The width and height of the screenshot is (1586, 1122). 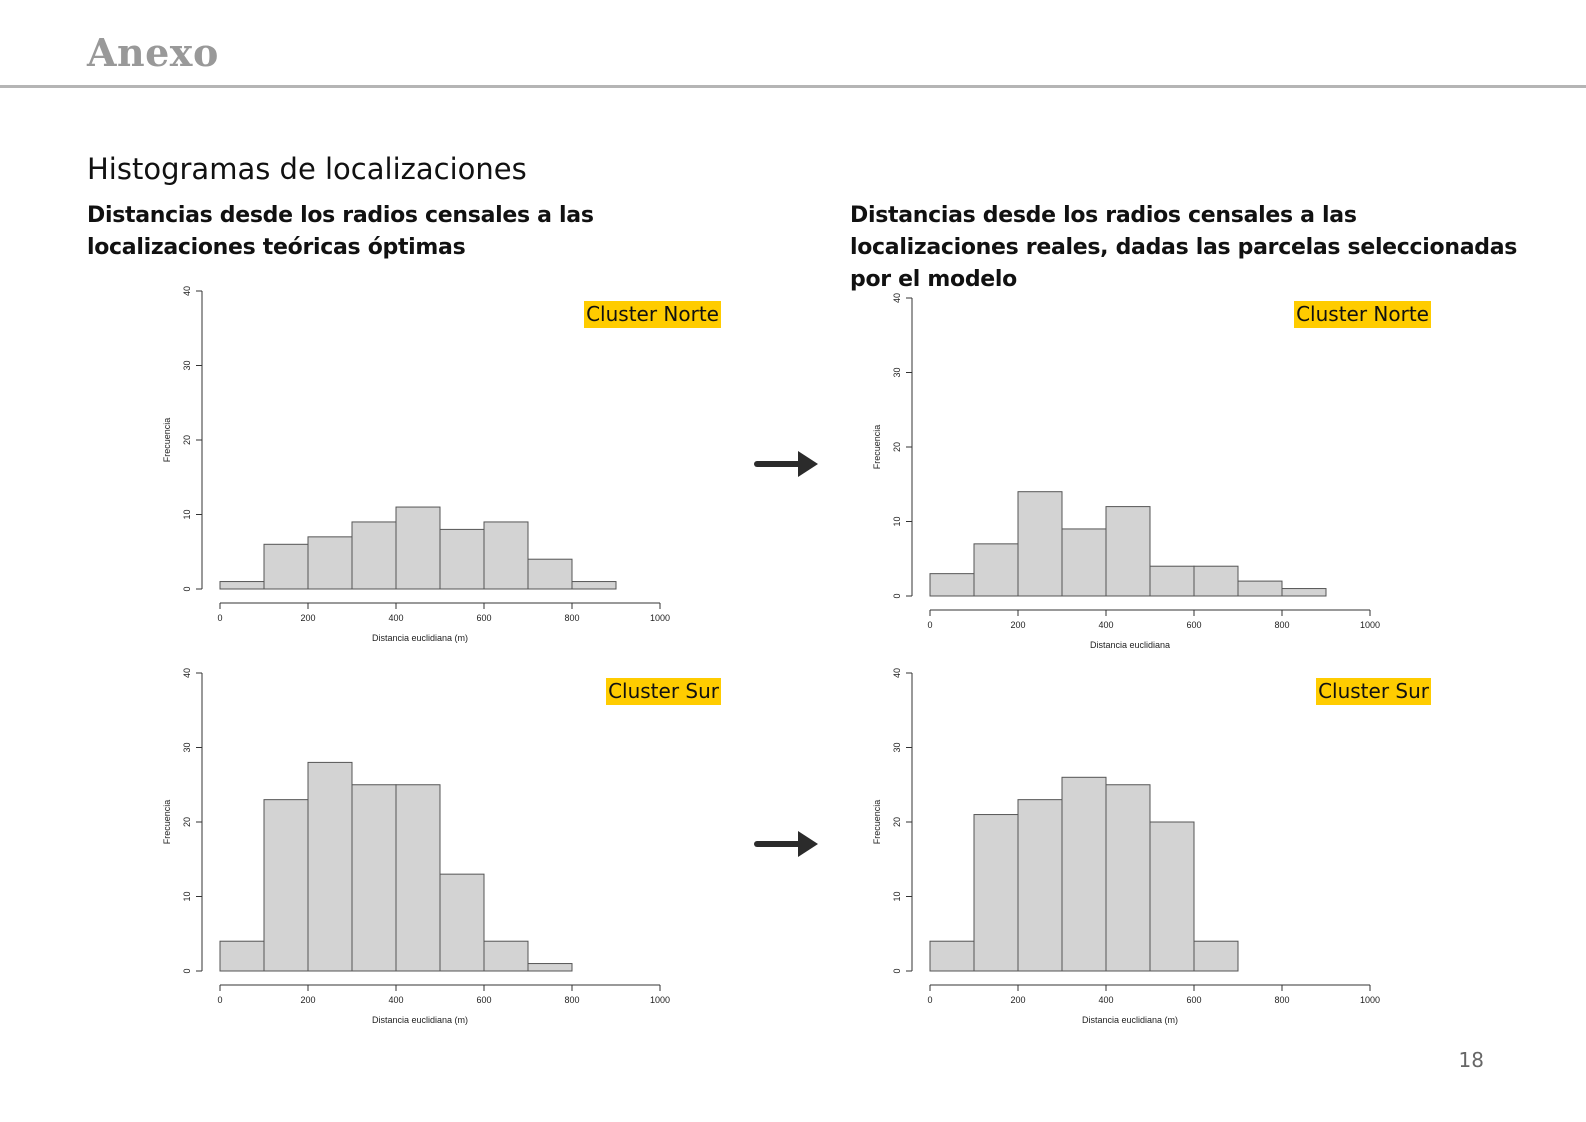 What do you see at coordinates (307, 169) in the screenshot?
I see `section-heading: Histogramas de localizaciones` at bounding box center [307, 169].